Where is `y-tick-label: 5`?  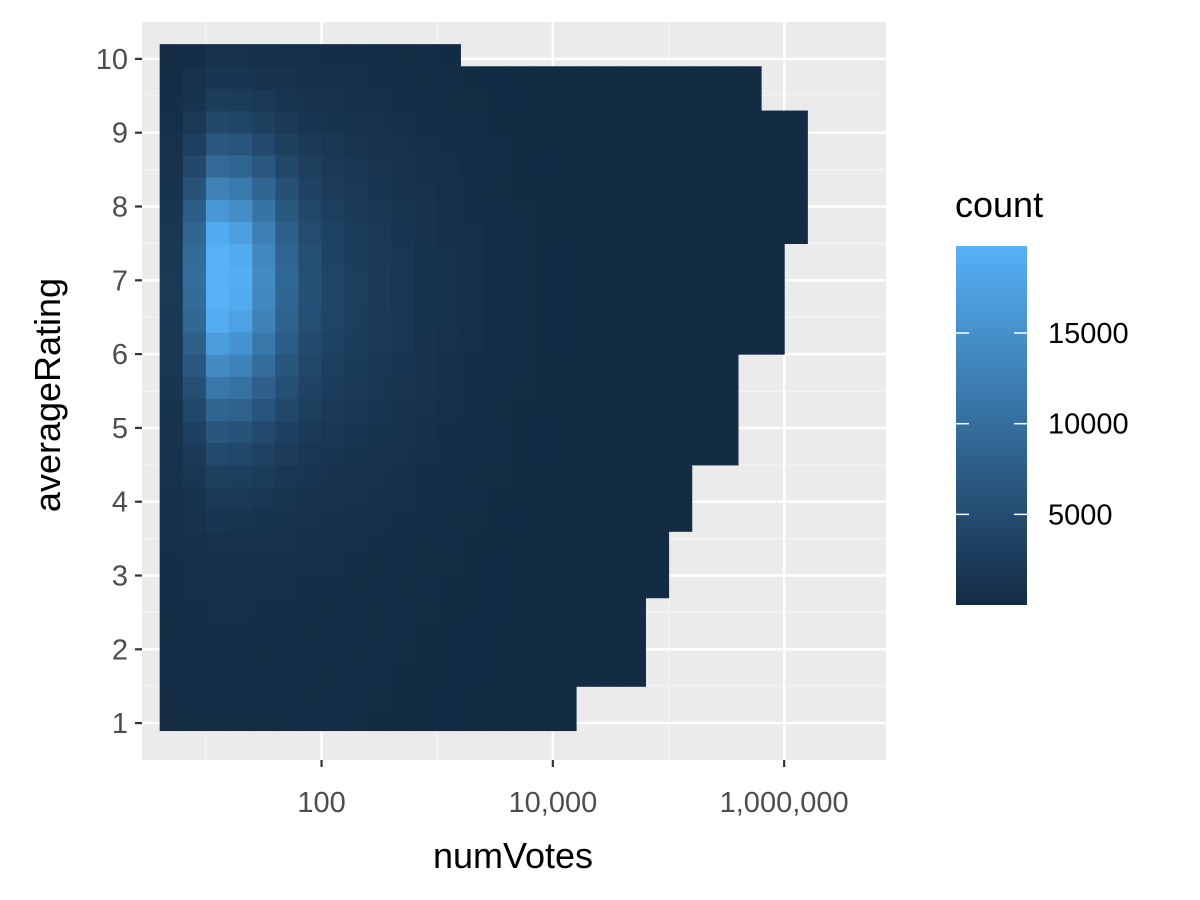
y-tick-label: 5 is located at coordinates (120, 429).